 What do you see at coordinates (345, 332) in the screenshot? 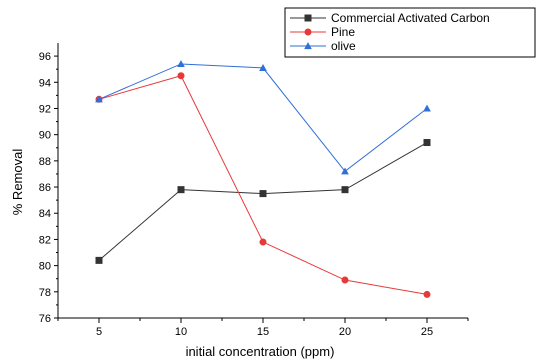
I see `x-tick-label: 20` at bounding box center [345, 332].